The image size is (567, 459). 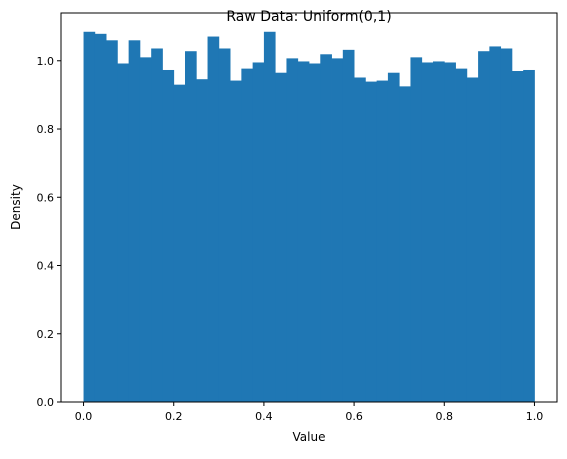 What do you see at coordinates (49, 232) in the screenshot?
I see `y-axis: 0.0 0.2 0.4 0.6 0.8 1.0` at bounding box center [49, 232].